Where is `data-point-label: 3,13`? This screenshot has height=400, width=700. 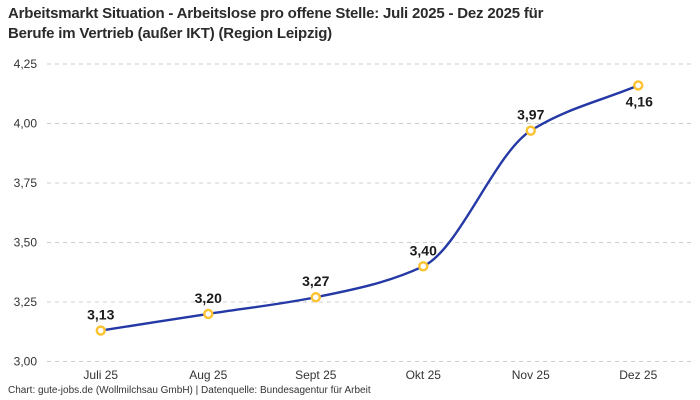 data-point-label: 3,13 is located at coordinates (100, 315).